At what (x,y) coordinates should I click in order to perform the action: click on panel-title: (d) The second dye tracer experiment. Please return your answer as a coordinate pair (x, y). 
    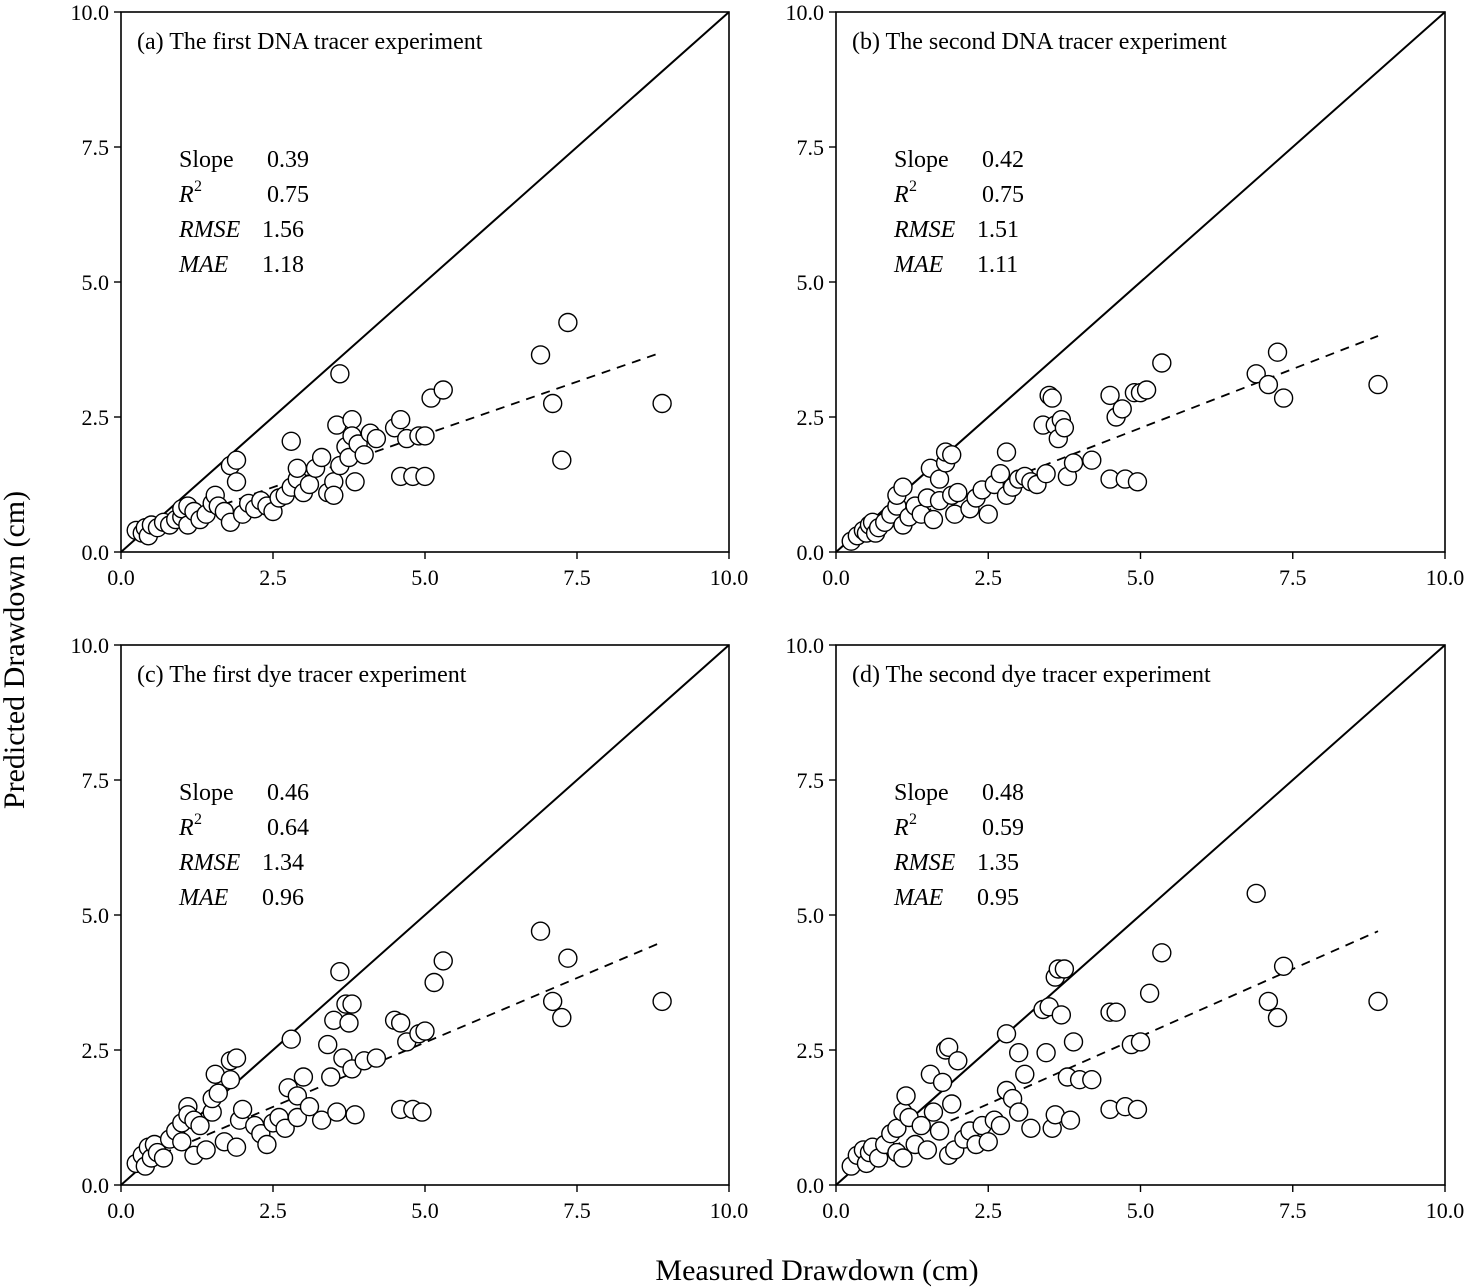
    Looking at the image, I should click on (1031, 675).